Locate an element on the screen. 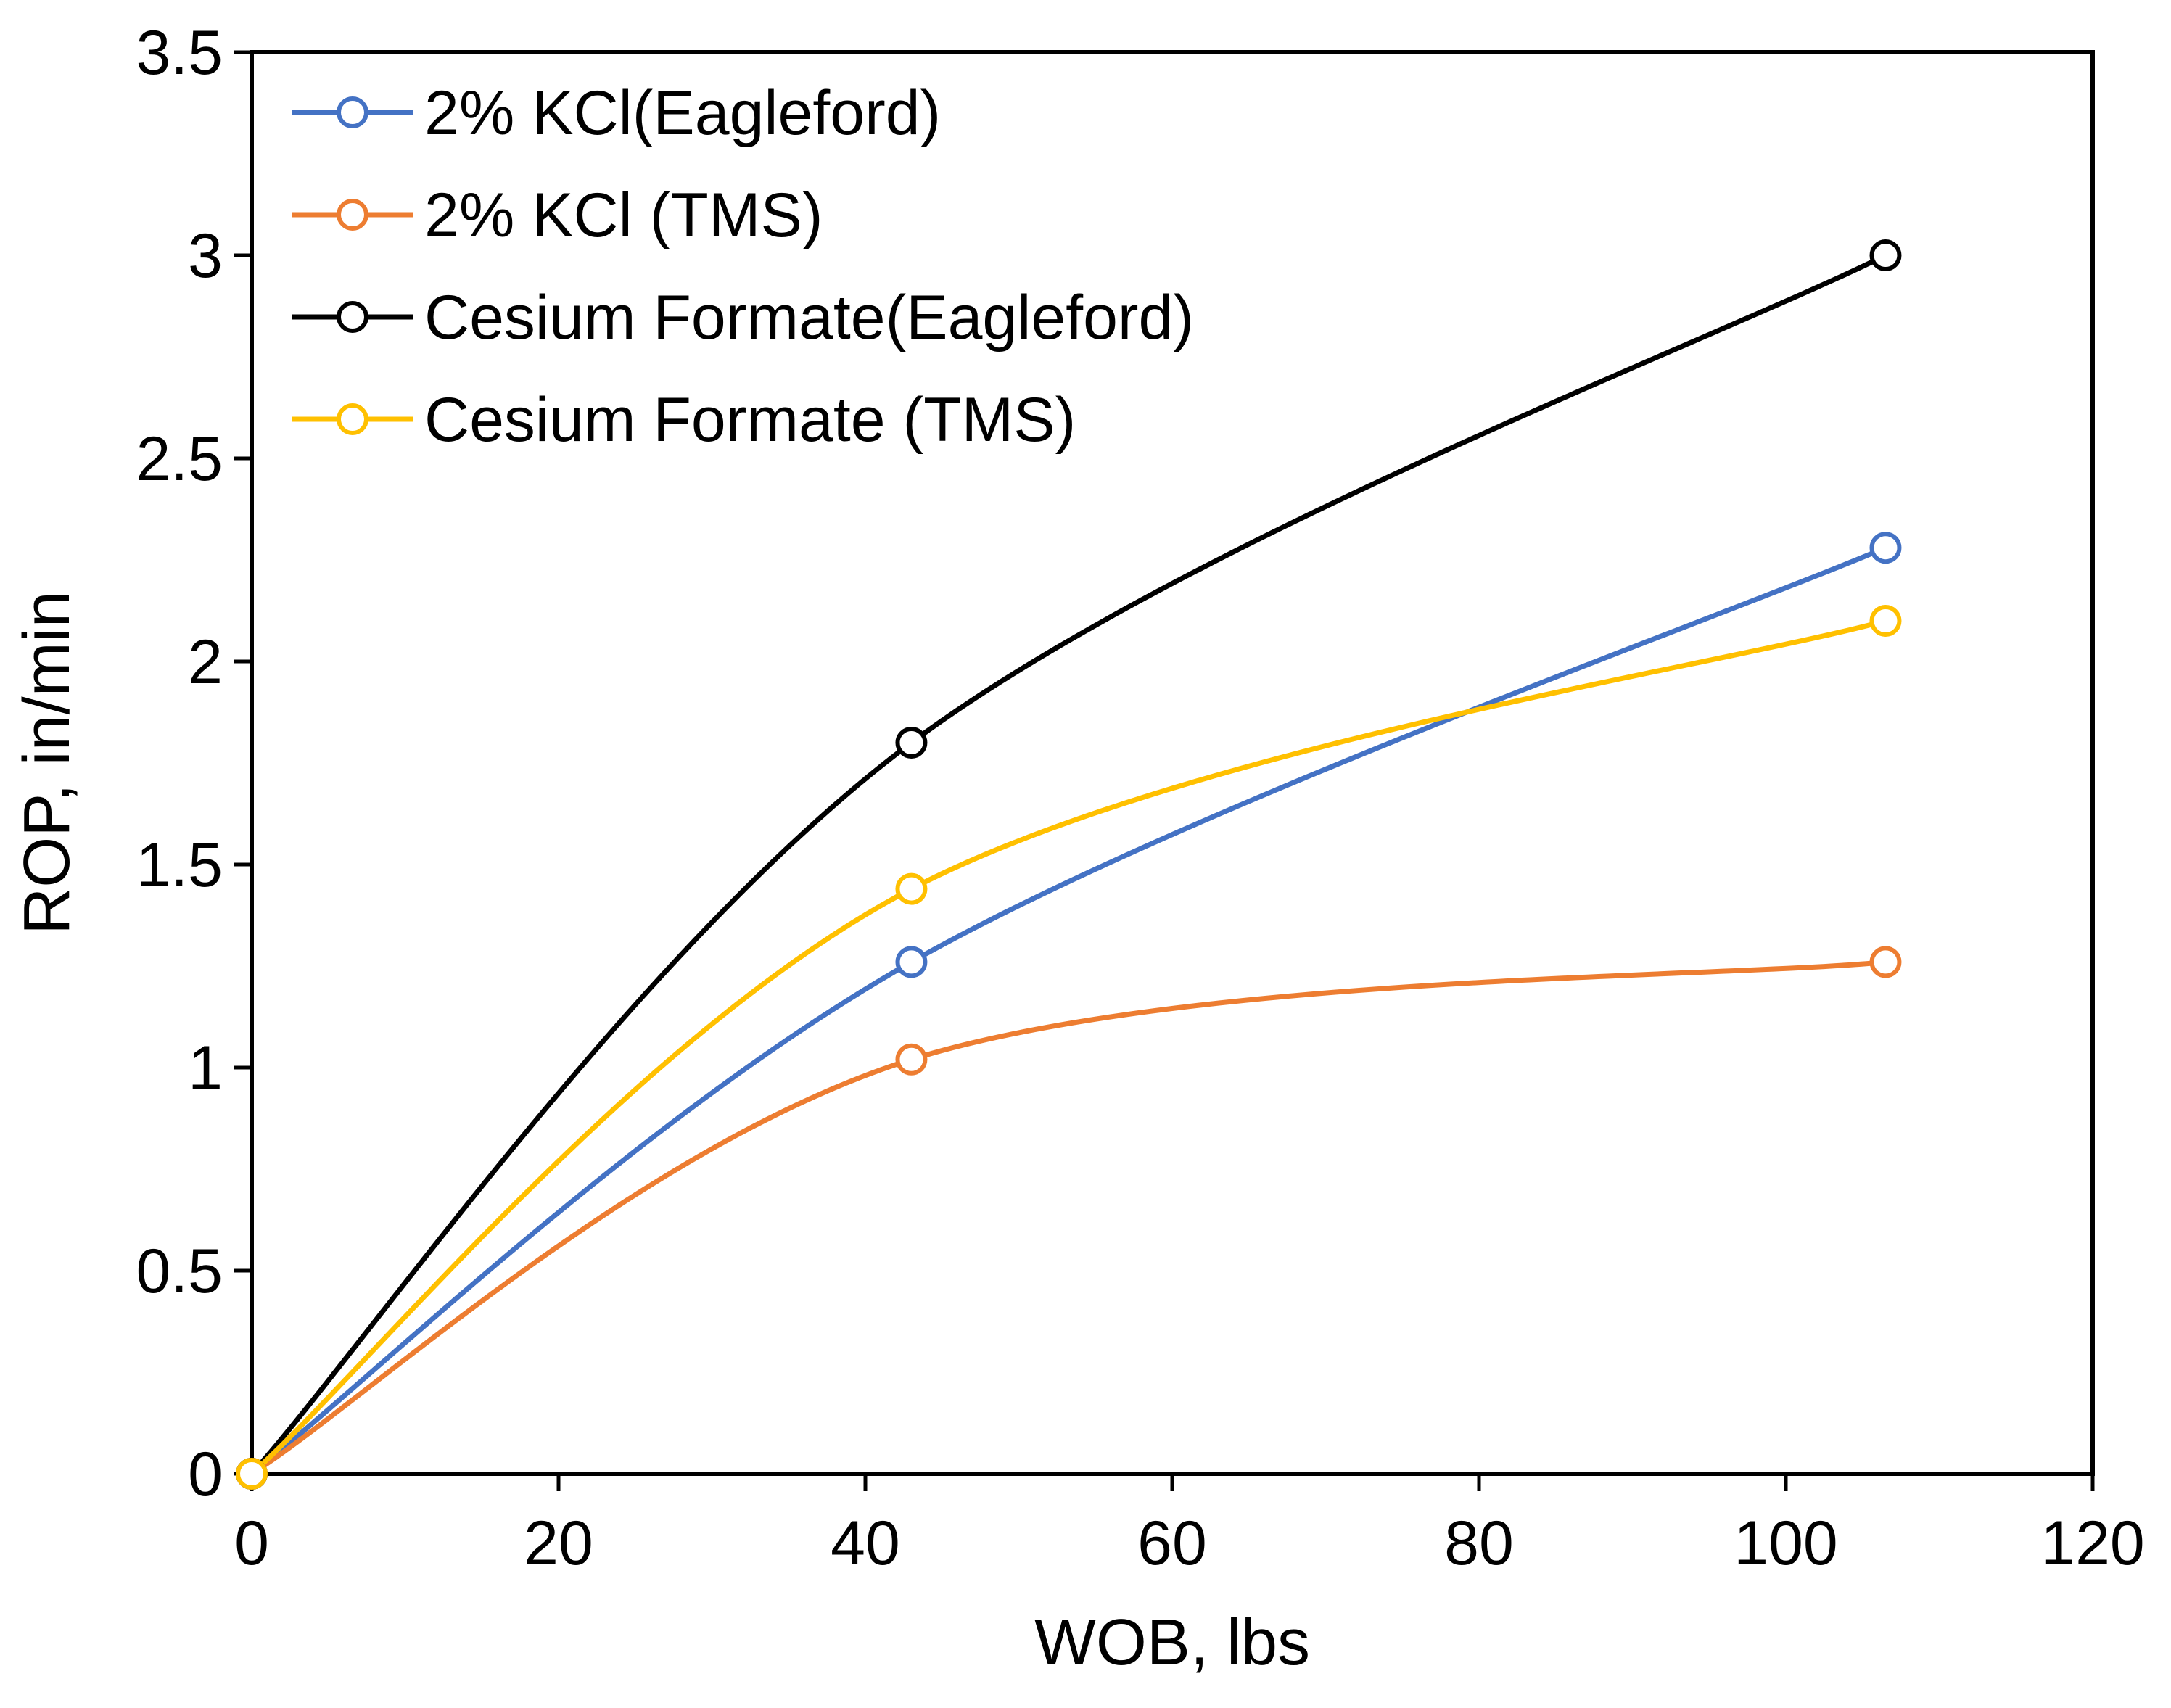 The width and height of the screenshot is (2171, 1708). x-tick-label: 120 is located at coordinates (2093, 1543).